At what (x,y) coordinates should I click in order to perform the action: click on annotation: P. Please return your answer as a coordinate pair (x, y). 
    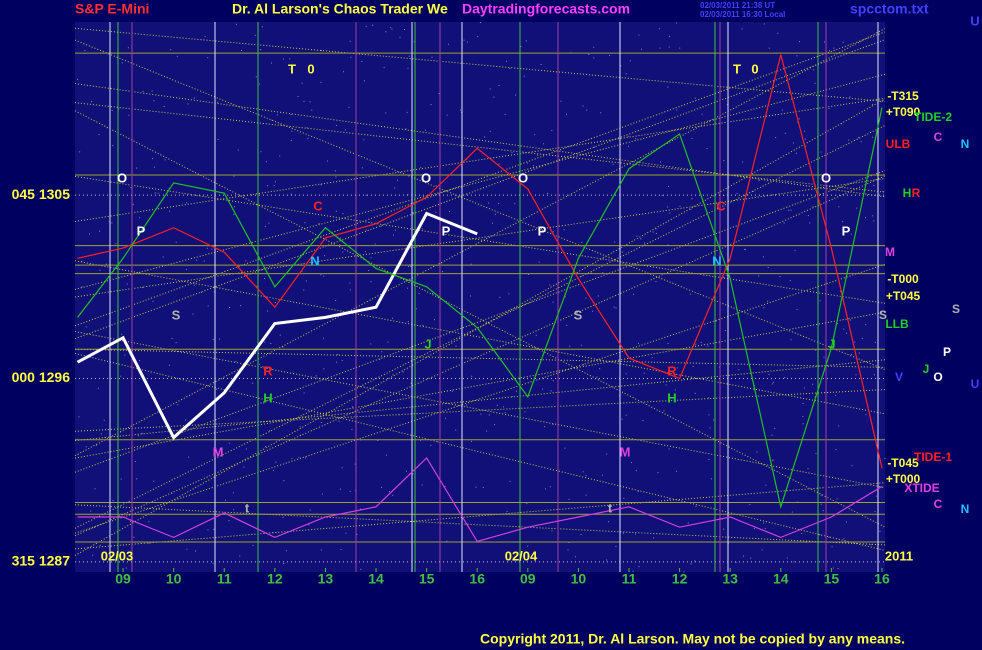
    Looking at the image, I should click on (947, 352).